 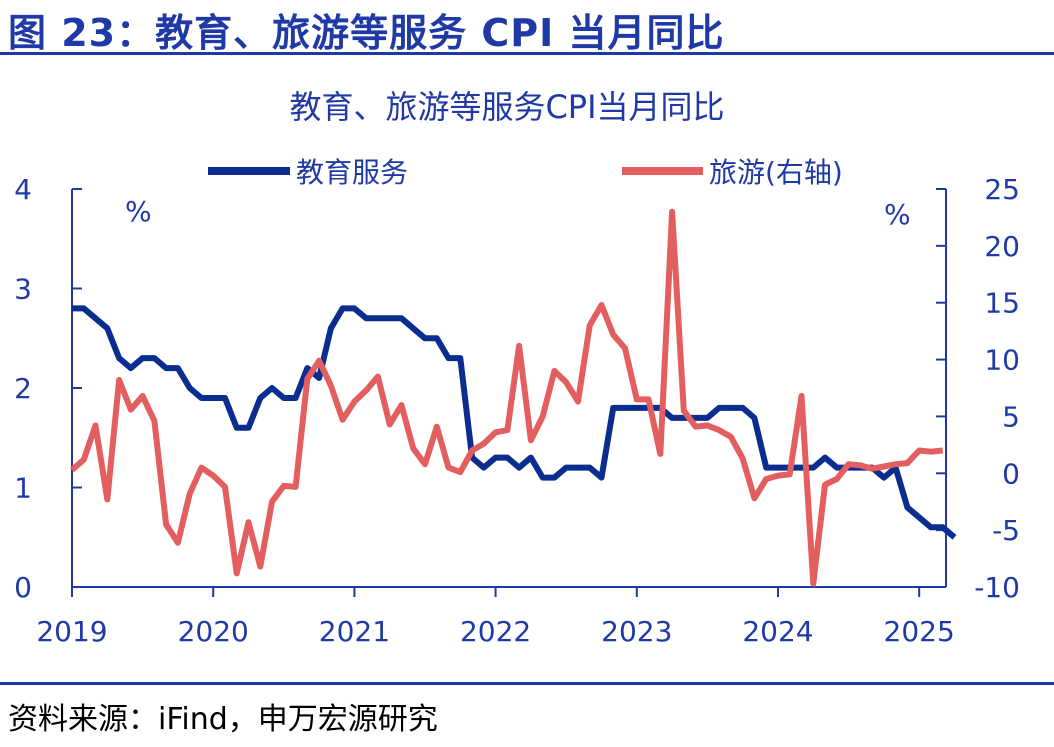 What do you see at coordinates (366, 33) in the screenshot?
I see `figure-title: 图 23：教育、旅游等服务 CPI 当月同比` at bounding box center [366, 33].